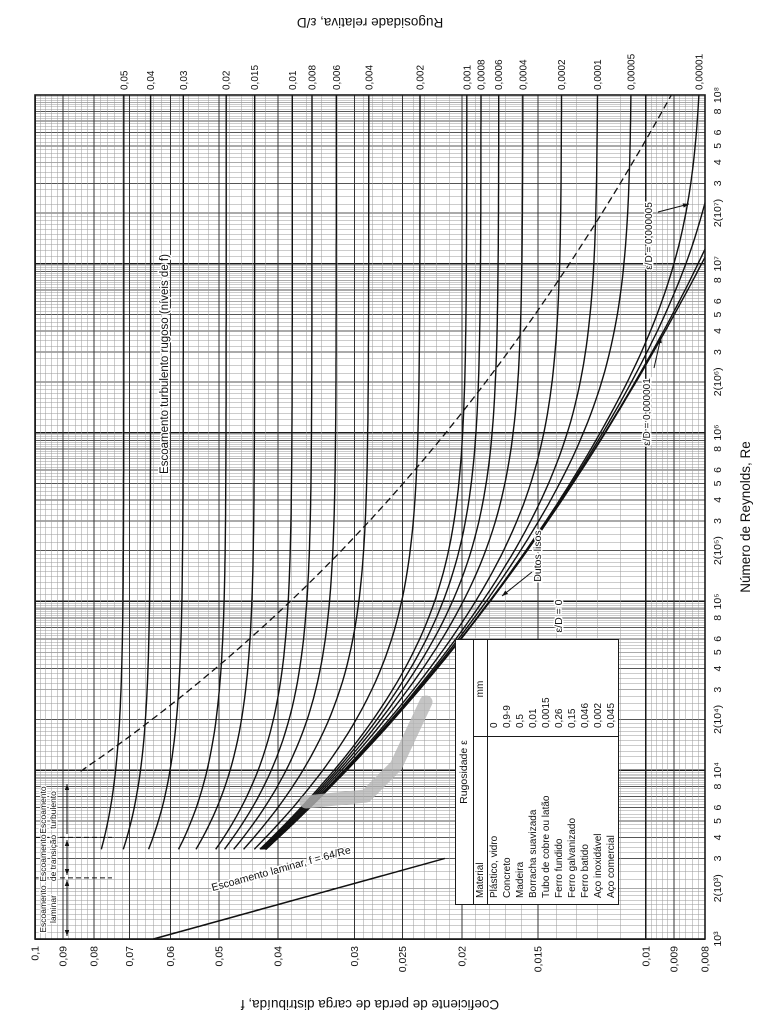 This screenshot has width=768, height=1024. I want to click on eps-tick-label: 0,015, so click(255, 77).